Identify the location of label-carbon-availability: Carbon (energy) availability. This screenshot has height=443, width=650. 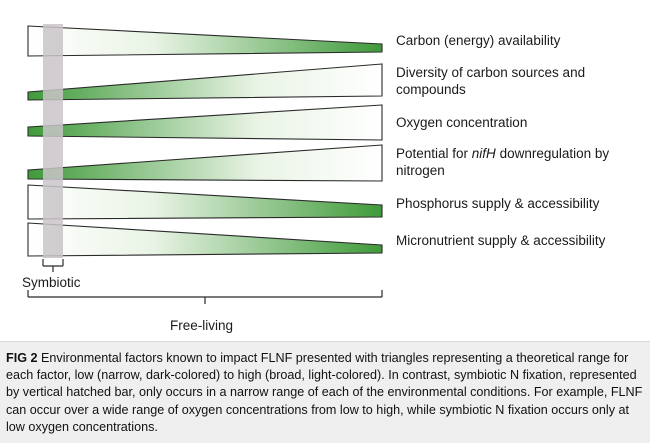
(478, 40).